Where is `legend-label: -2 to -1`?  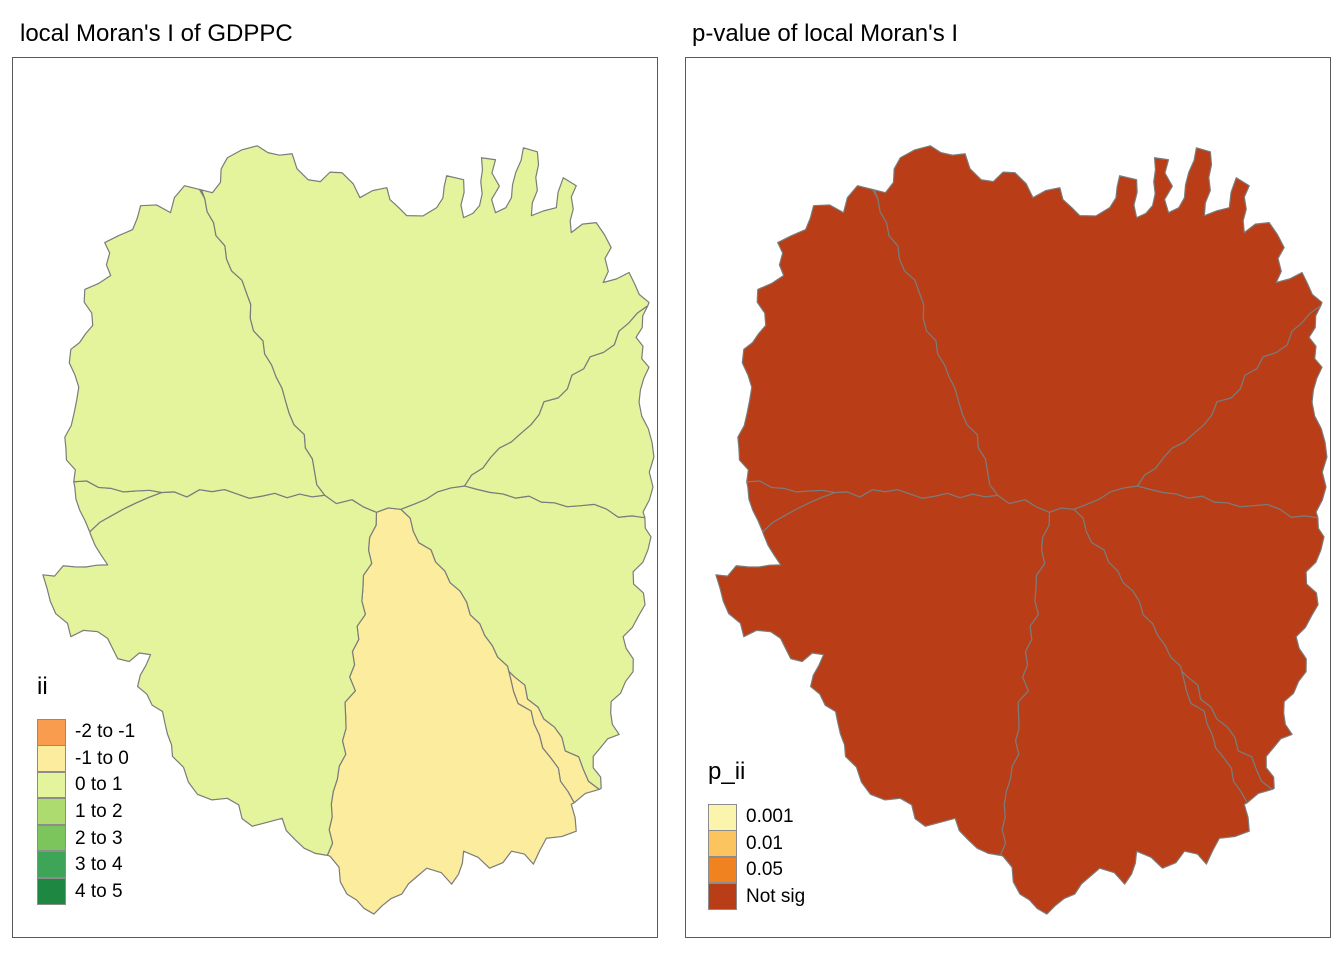
legend-label: -2 to -1 is located at coordinates (105, 732).